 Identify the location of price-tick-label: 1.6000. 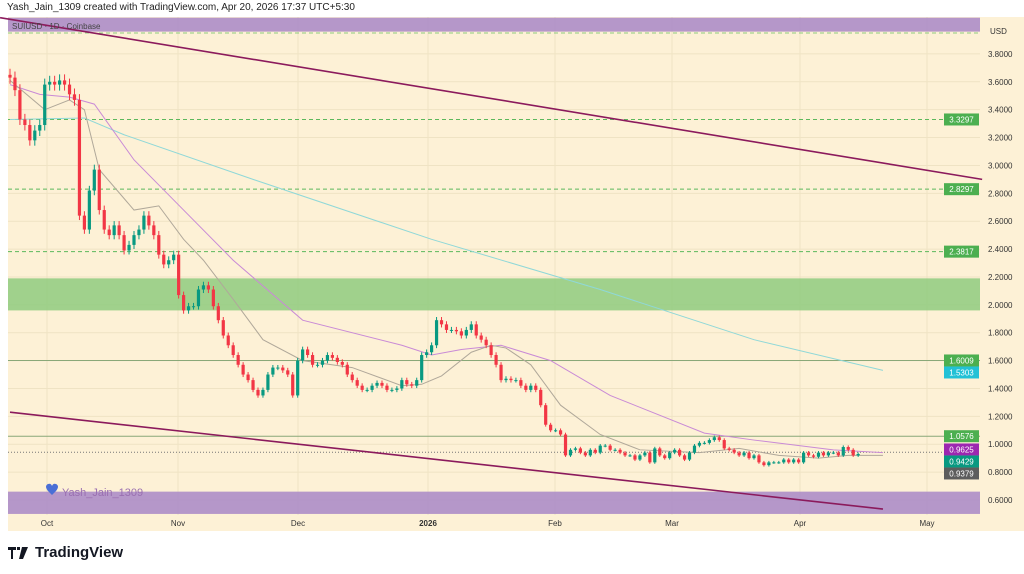
(1000, 361).